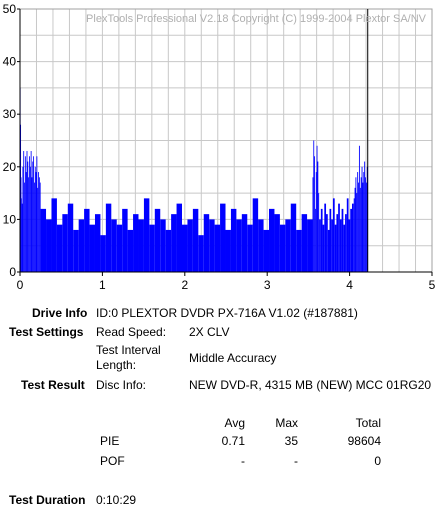 The height and width of the screenshot is (512, 439). I want to click on test-duration-value: 0:10:29, so click(116, 500).